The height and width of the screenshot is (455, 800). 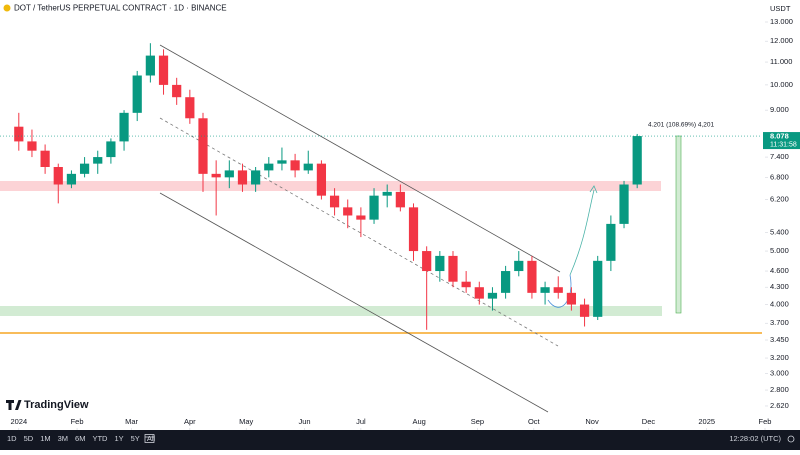 What do you see at coordinates (779, 156) in the screenshot?
I see `y-tick-label: 7.400` at bounding box center [779, 156].